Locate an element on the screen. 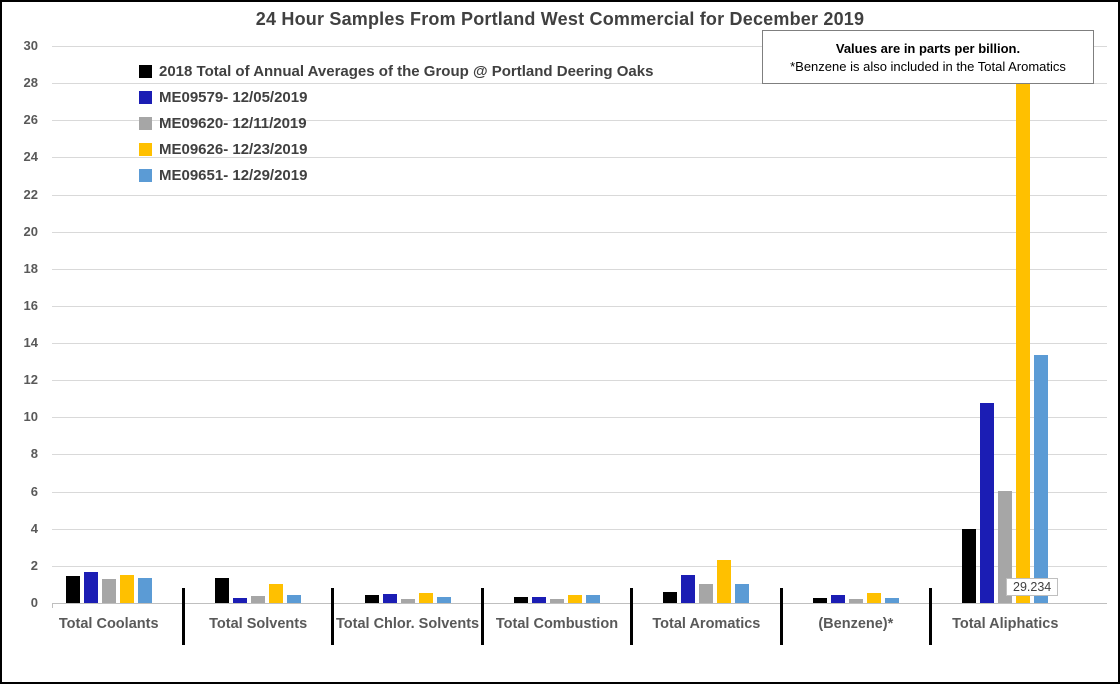 Image resolution: width=1120 pixels, height=684 pixels. y-tick-label-0: 0 is located at coordinates (34, 602).